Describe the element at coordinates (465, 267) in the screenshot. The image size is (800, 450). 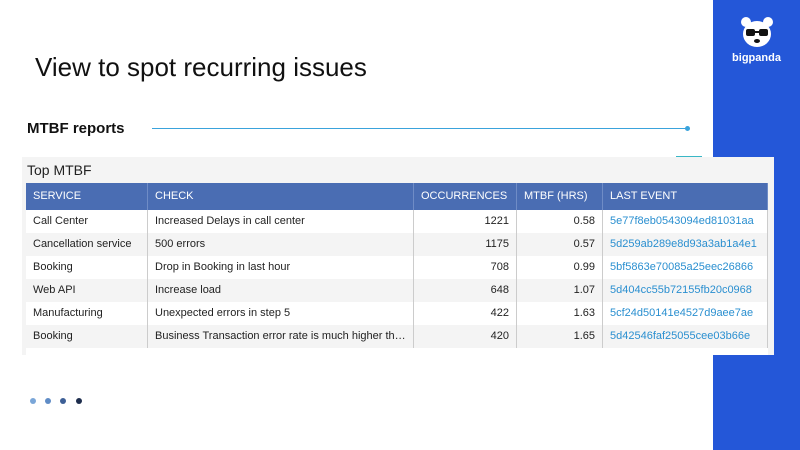
I see `occurrences: 708` at that location.